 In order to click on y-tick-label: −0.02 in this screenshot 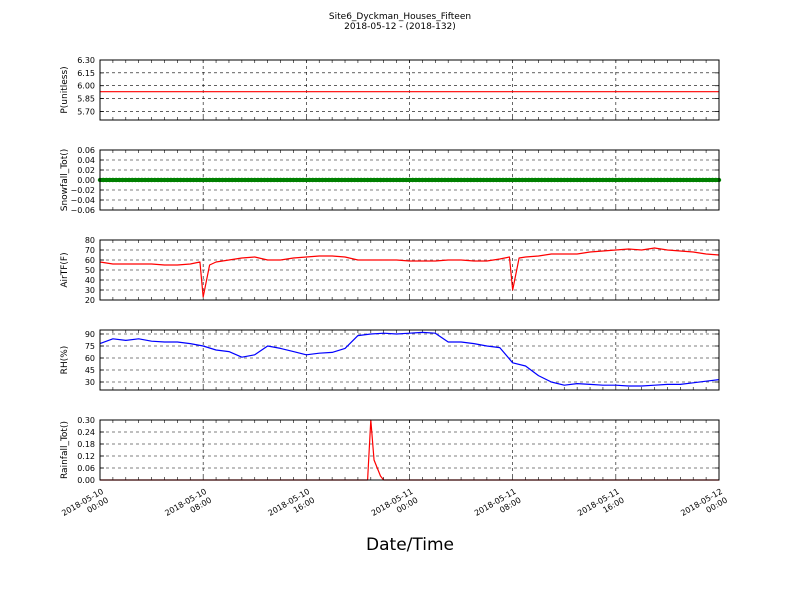, I will do `click(82, 190)`.